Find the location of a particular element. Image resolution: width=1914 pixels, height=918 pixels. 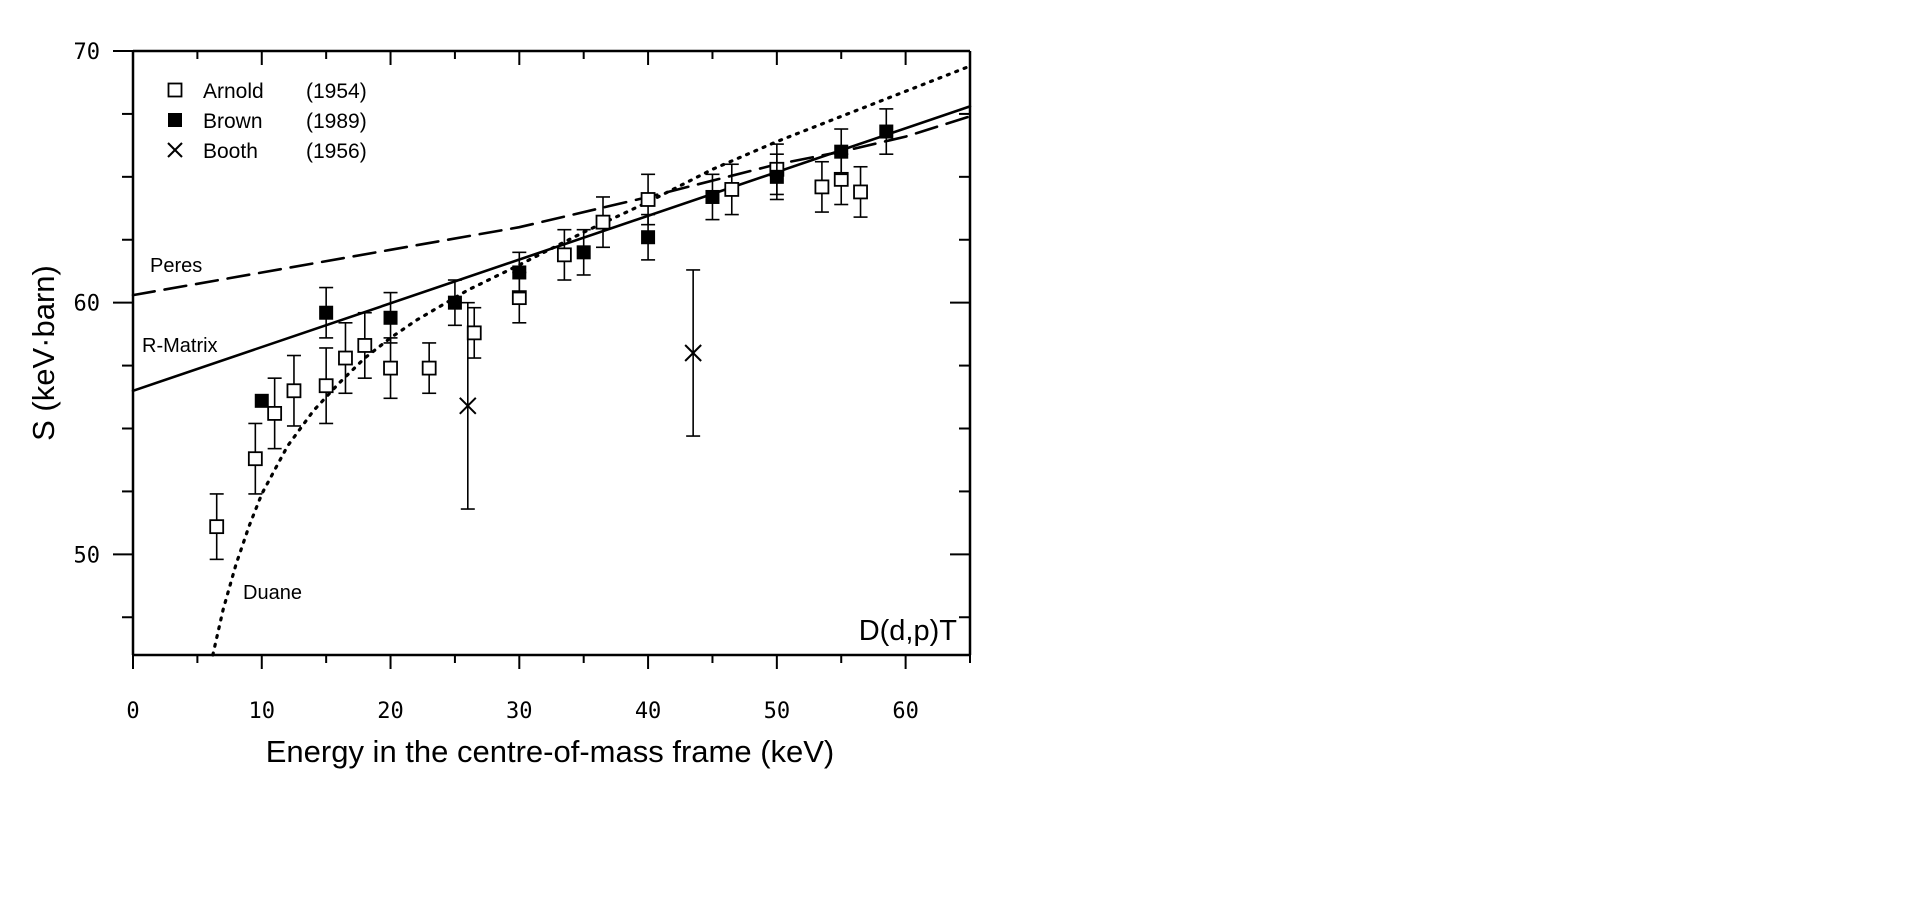

y-tick-label: 70 is located at coordinates (87, 52).